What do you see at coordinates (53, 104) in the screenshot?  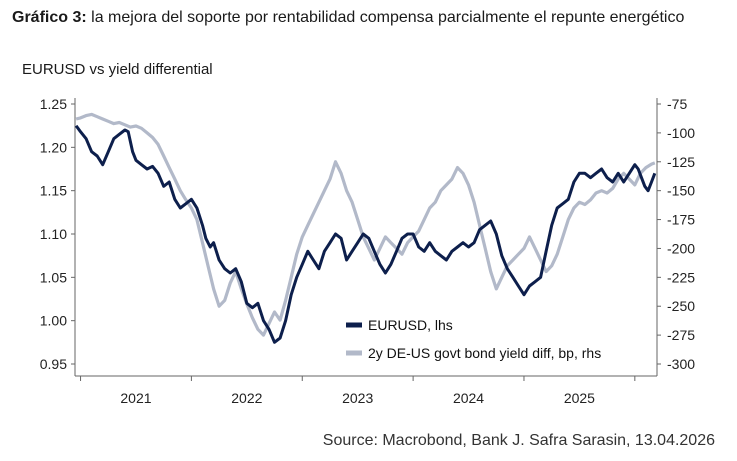 I see `left-tick-label: 1.25` at bounding box center [53, 104].